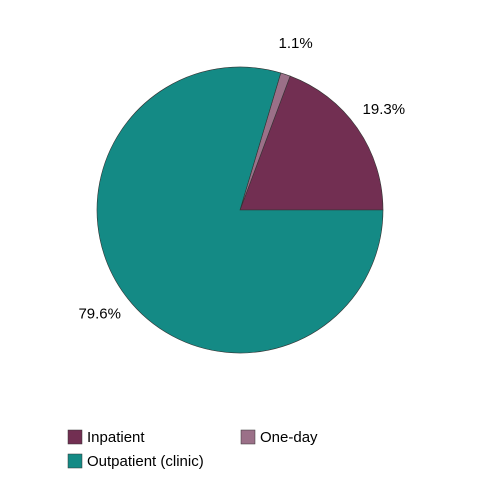  I want to click on pie-slice, so click(311, 143).